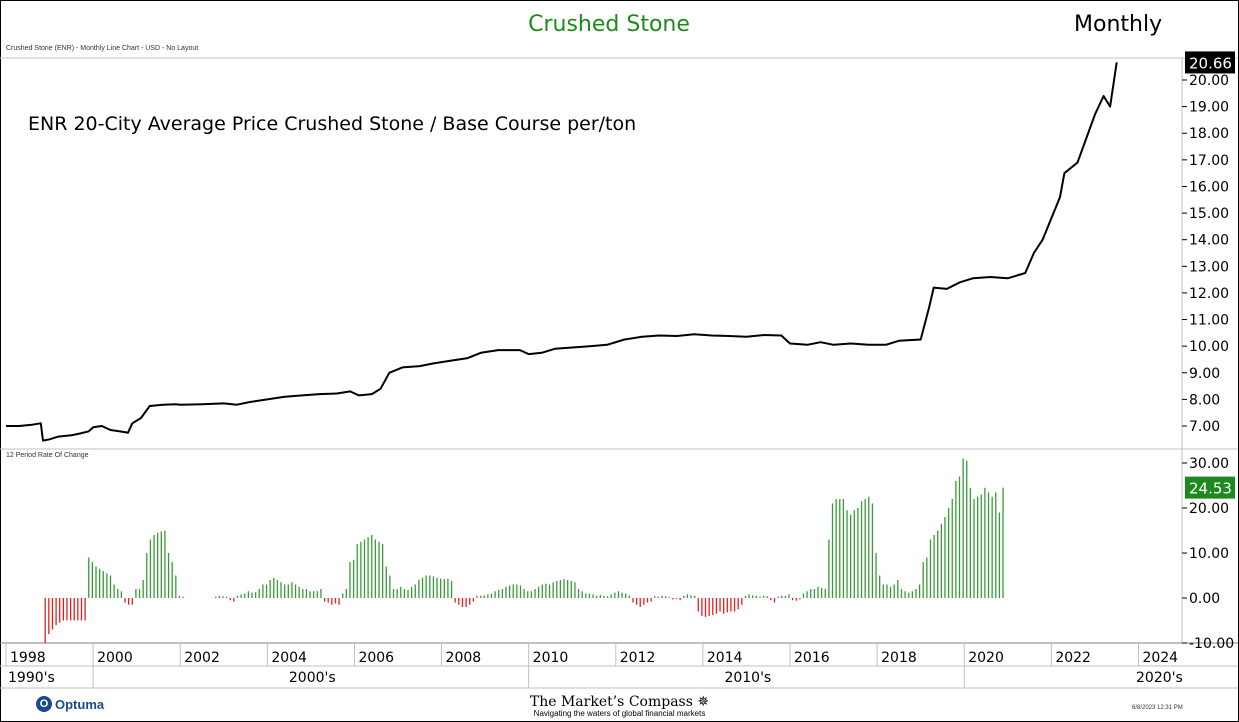 This screenshot has height=722, width=1239. I want to click on year-label: 2022, so click(1073, 658).